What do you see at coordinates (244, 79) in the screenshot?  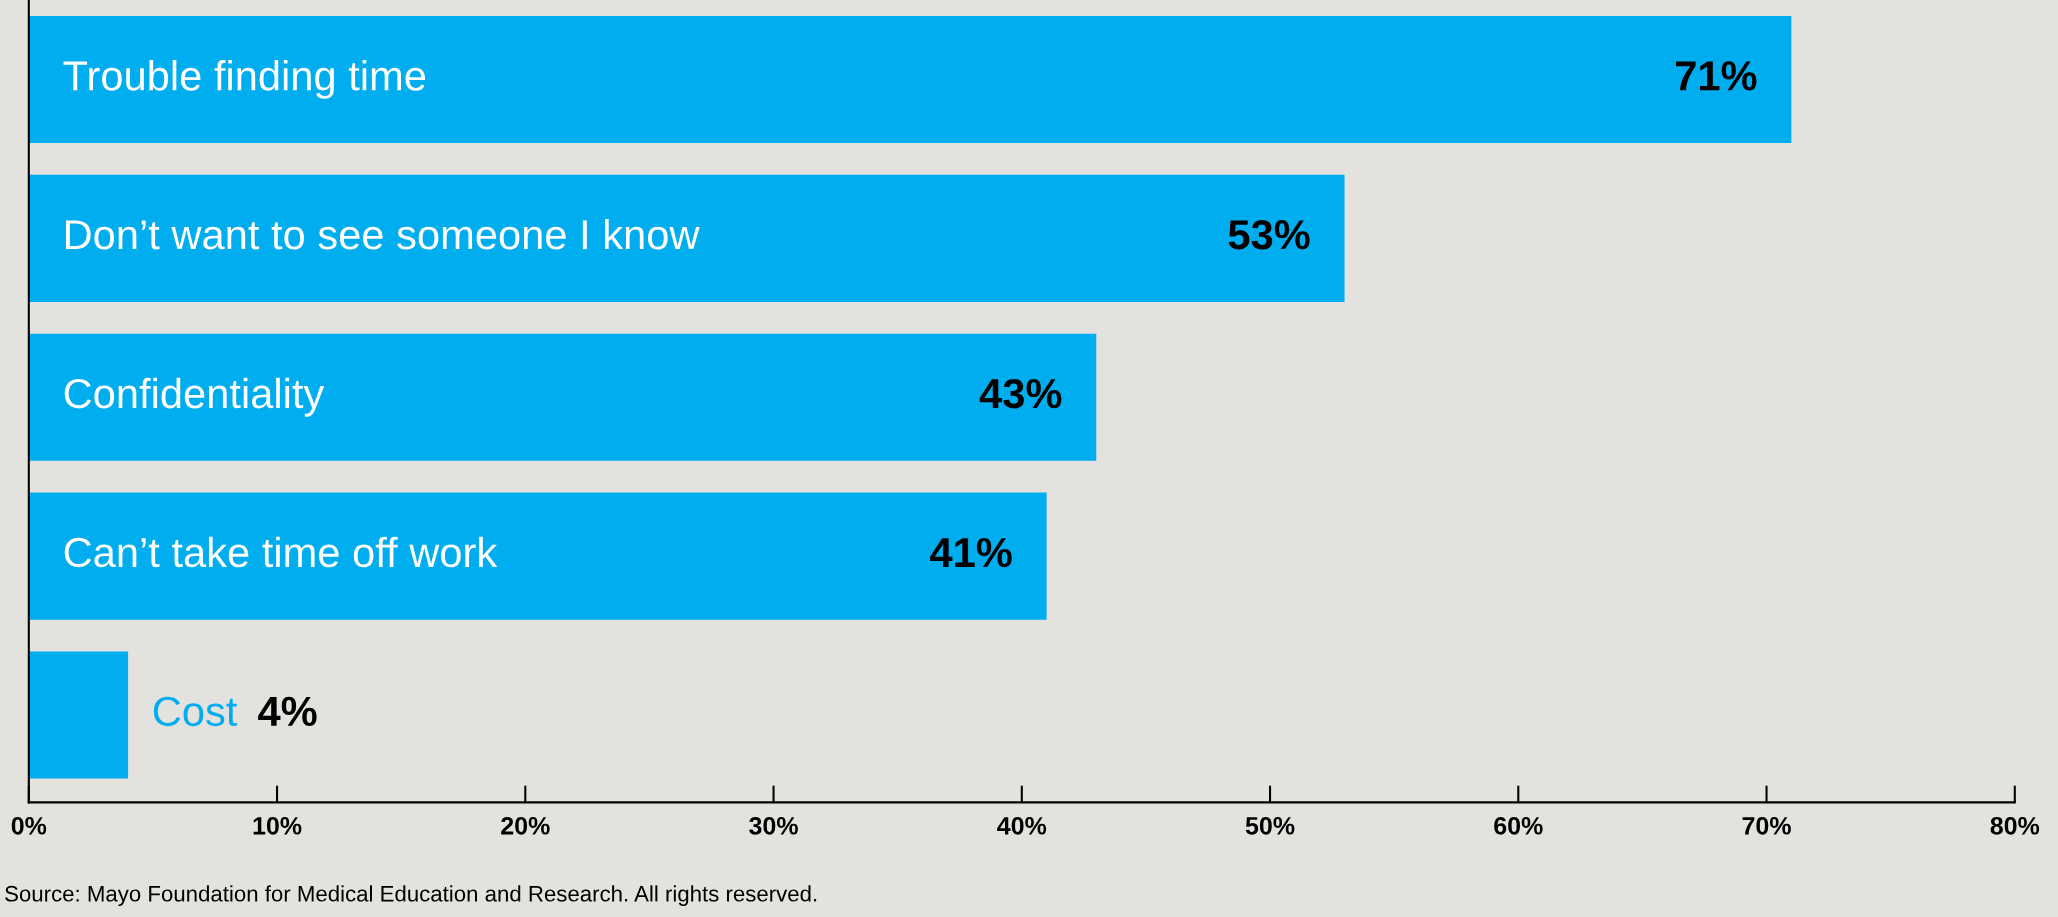 I see `y-tick-label: Trouble finding time` at bounding box center [244, 79].